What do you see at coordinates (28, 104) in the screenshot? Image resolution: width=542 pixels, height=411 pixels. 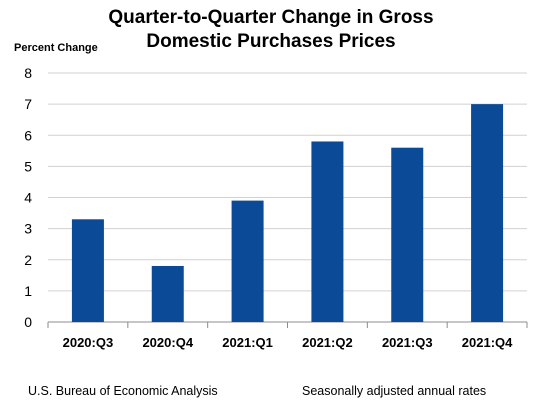 I see `y-tick-label: 7` at bounding box center [28, 104].